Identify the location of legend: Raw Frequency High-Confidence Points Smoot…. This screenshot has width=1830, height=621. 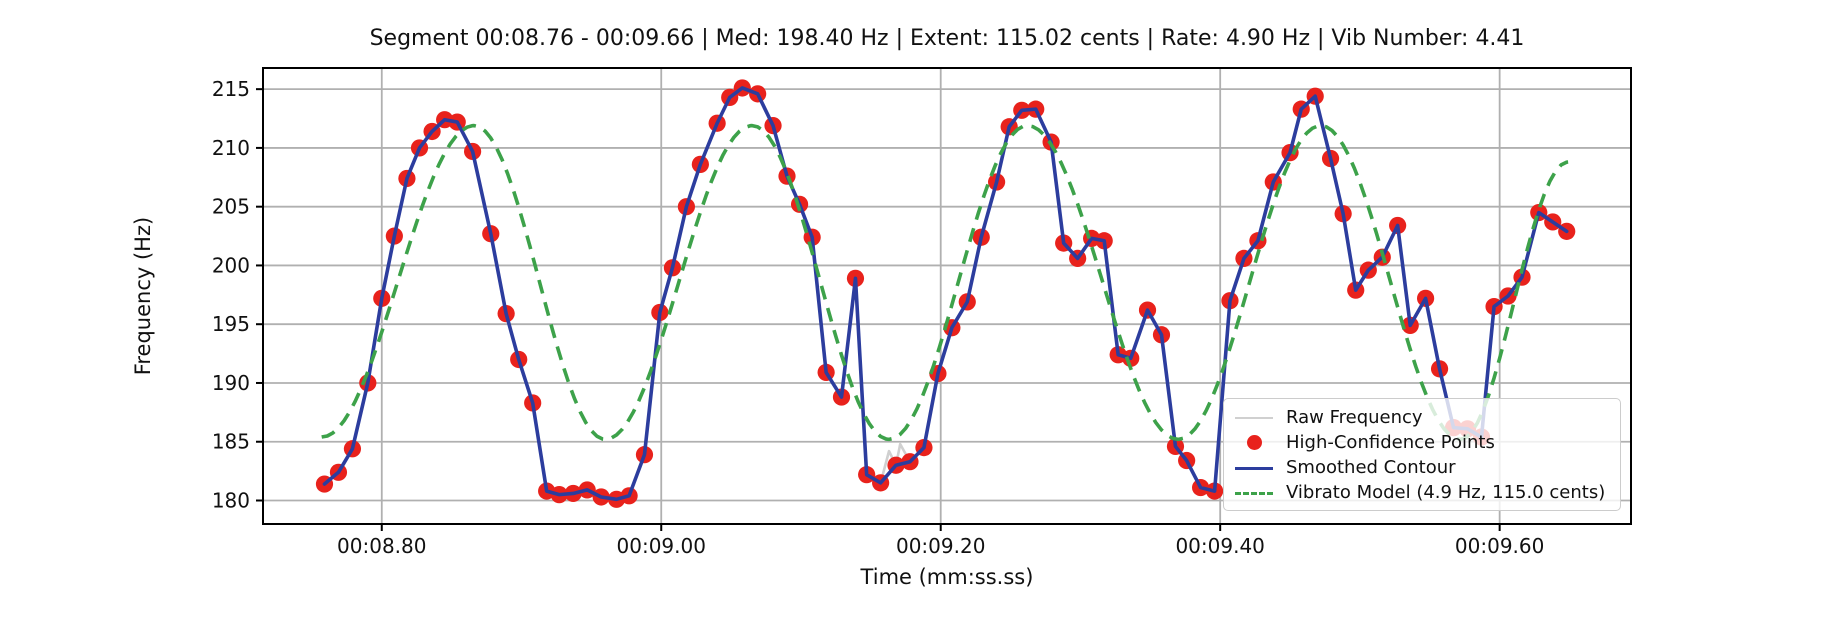
(1422, 454).